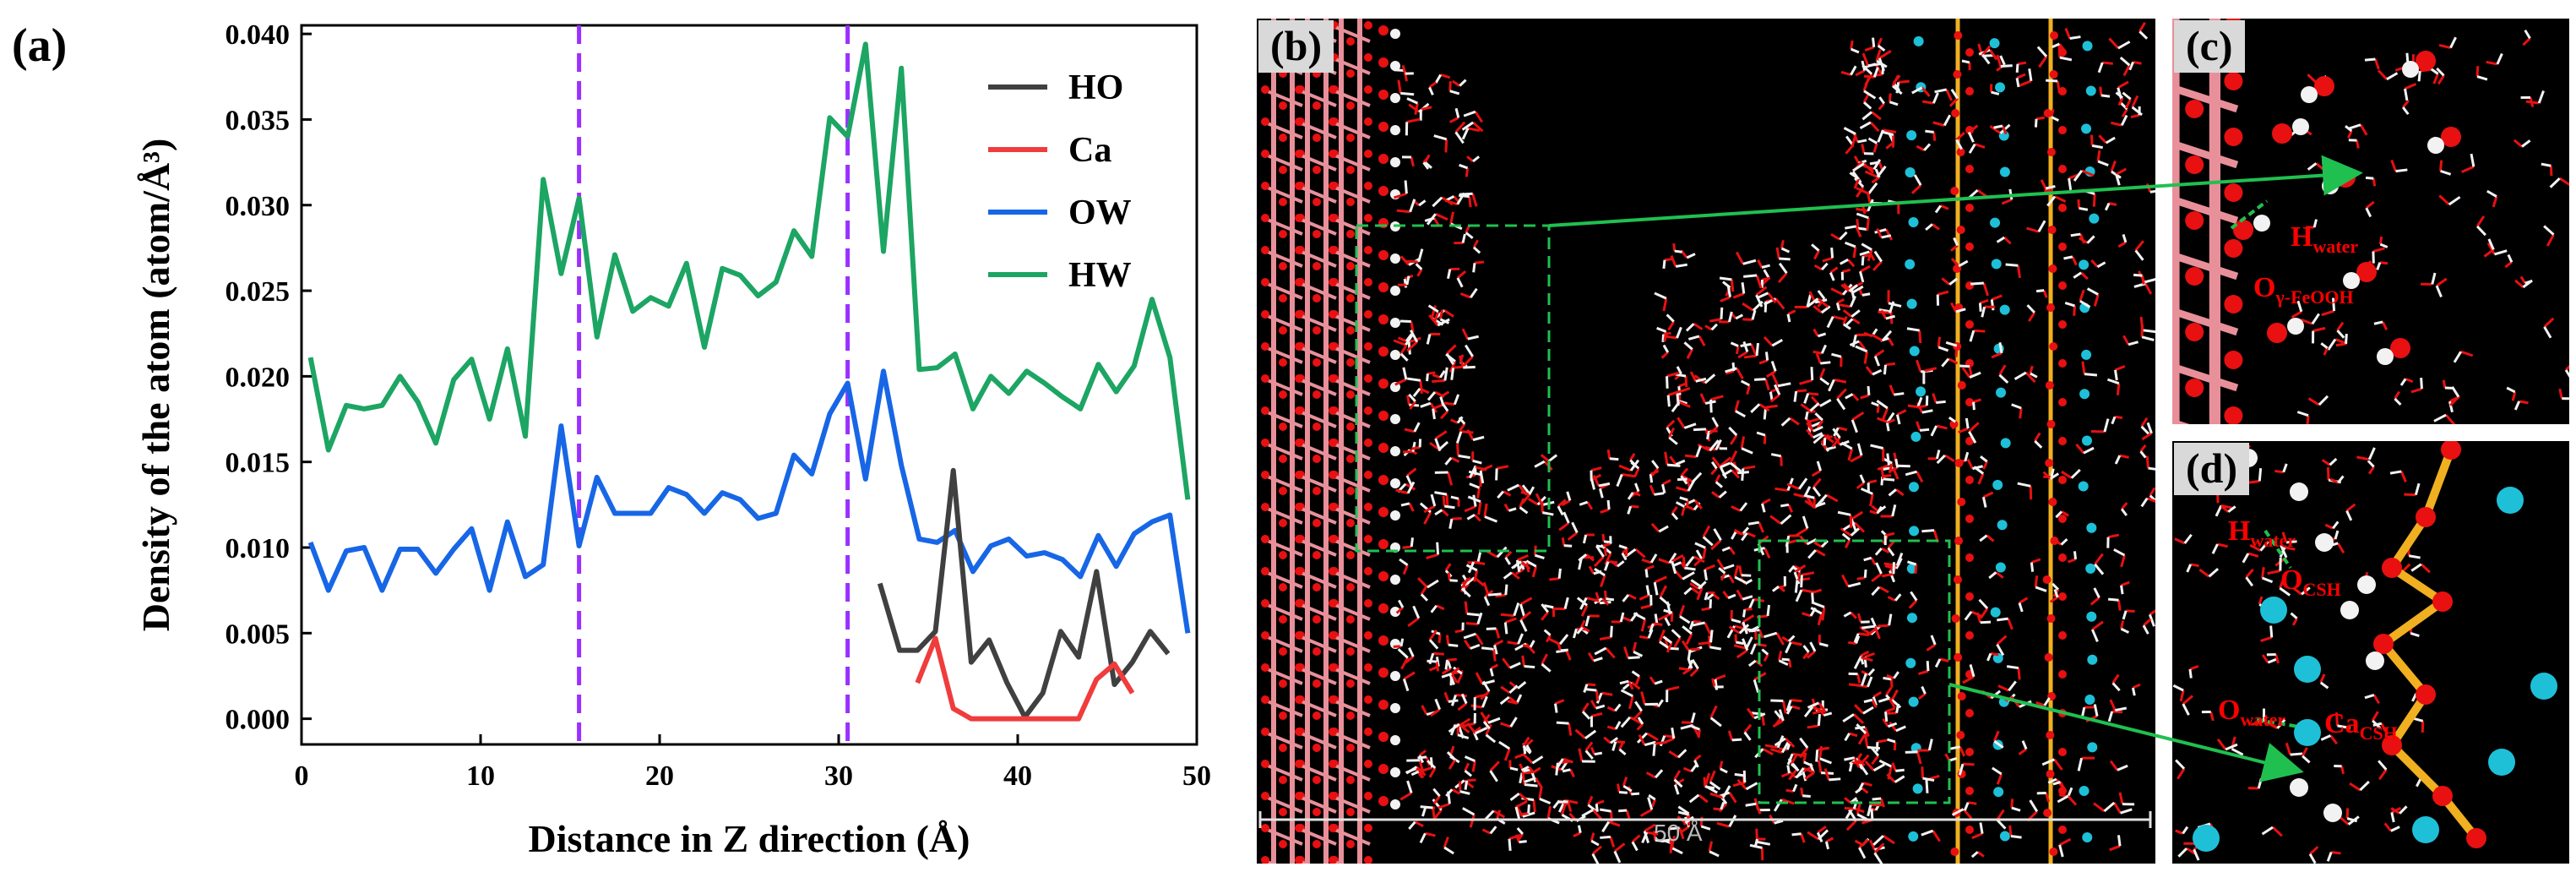 This screenshot has height=883, width=2576. I want to click on y-tick-label: 0.020, so click(258, 377).